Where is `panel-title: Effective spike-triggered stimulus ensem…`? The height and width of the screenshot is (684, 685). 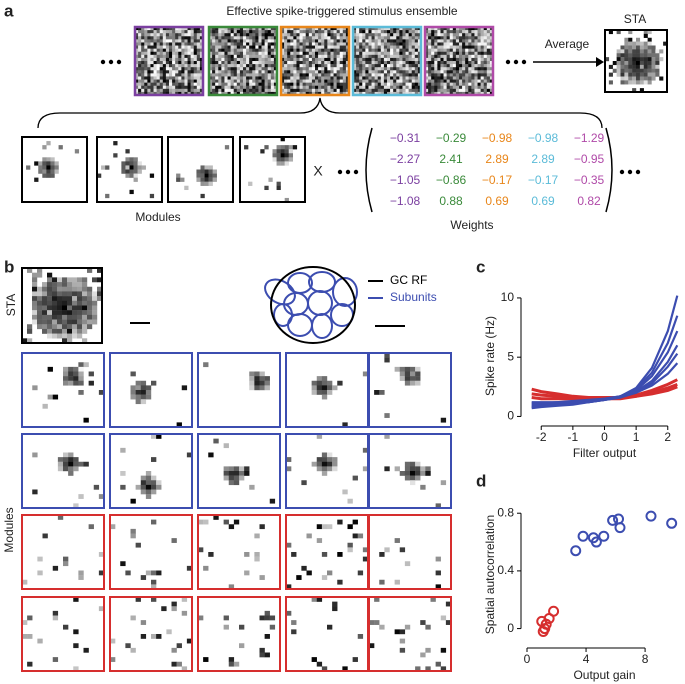
panel-title: Effective spike-triggered stimulus ensem… is located at coordinates (342, 11).